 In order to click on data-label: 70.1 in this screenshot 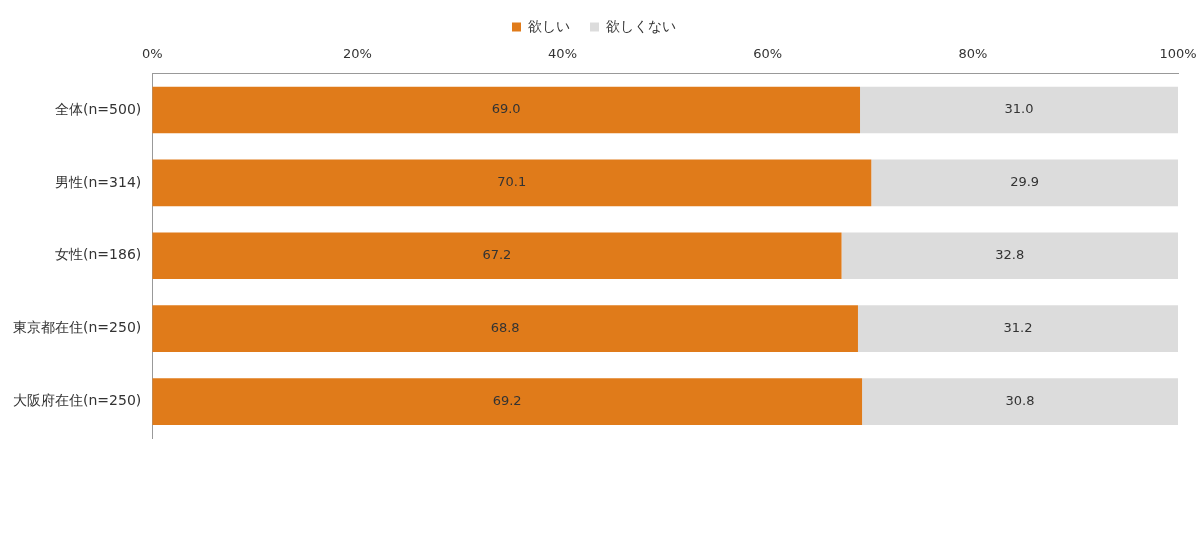, I will do `click(512, 182)`.